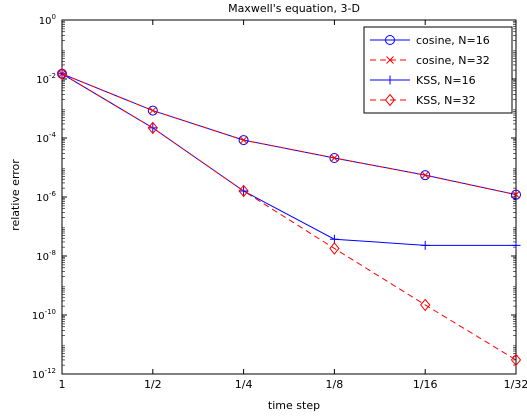 The image size is (527, 416). What do you see at coordinates (47, 20) in the screenshot?
I see `y-tick-label: 10⁰` at bounding box center [47, 20].